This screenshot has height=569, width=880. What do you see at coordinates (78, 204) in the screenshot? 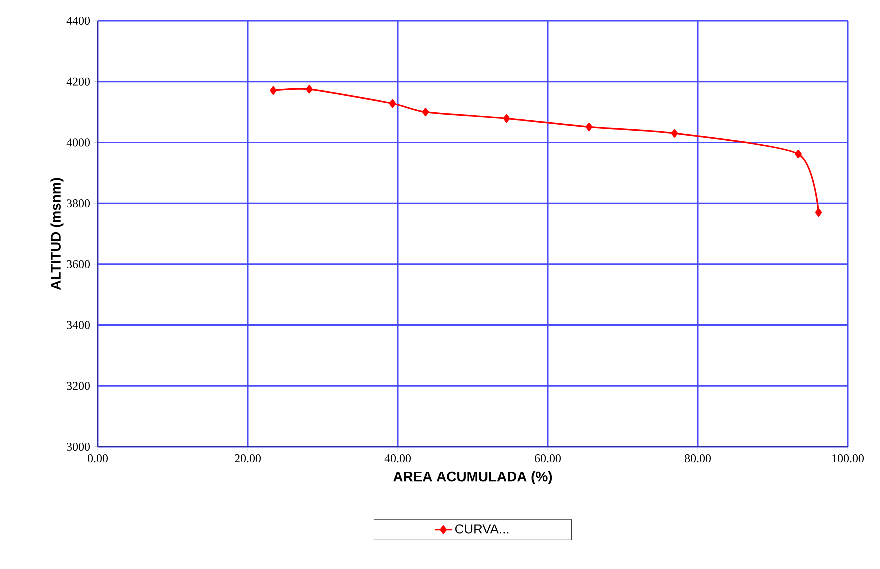
I see `y-tick-label: 3800` at bounding box center [78, 204].